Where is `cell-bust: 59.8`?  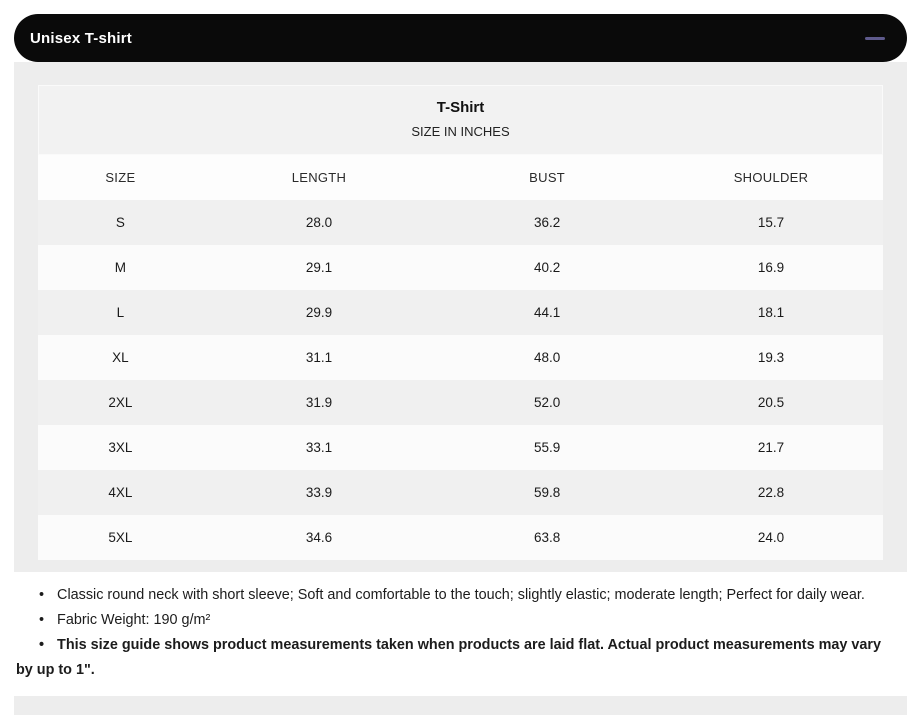 cell-bust: 59.8 is located at coordinates (547, 492).